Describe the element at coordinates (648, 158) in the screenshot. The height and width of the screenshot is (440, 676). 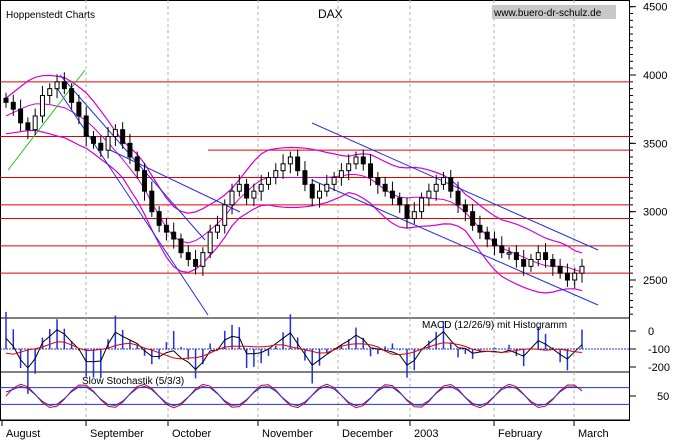
I see `price-axis: 4500 4000 3500 3000 2500` at that location.